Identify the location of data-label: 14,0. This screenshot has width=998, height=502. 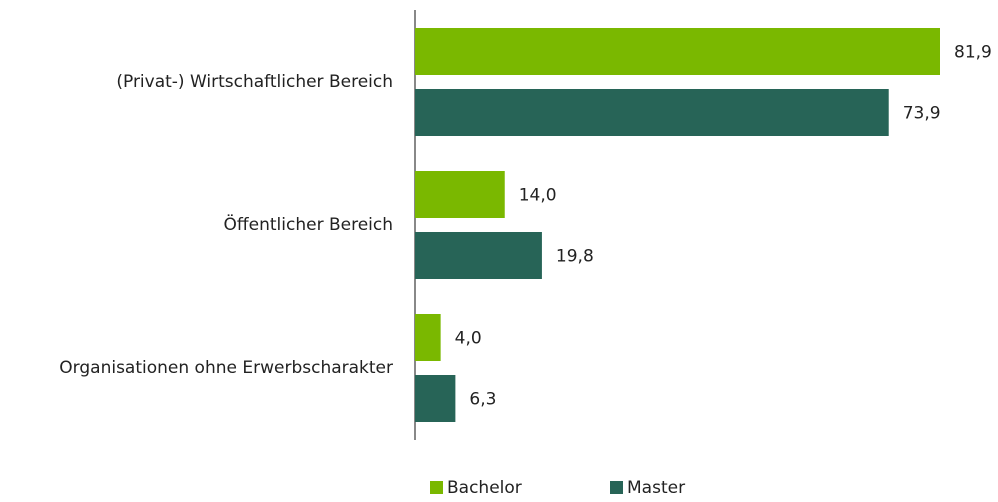
(538, 196).